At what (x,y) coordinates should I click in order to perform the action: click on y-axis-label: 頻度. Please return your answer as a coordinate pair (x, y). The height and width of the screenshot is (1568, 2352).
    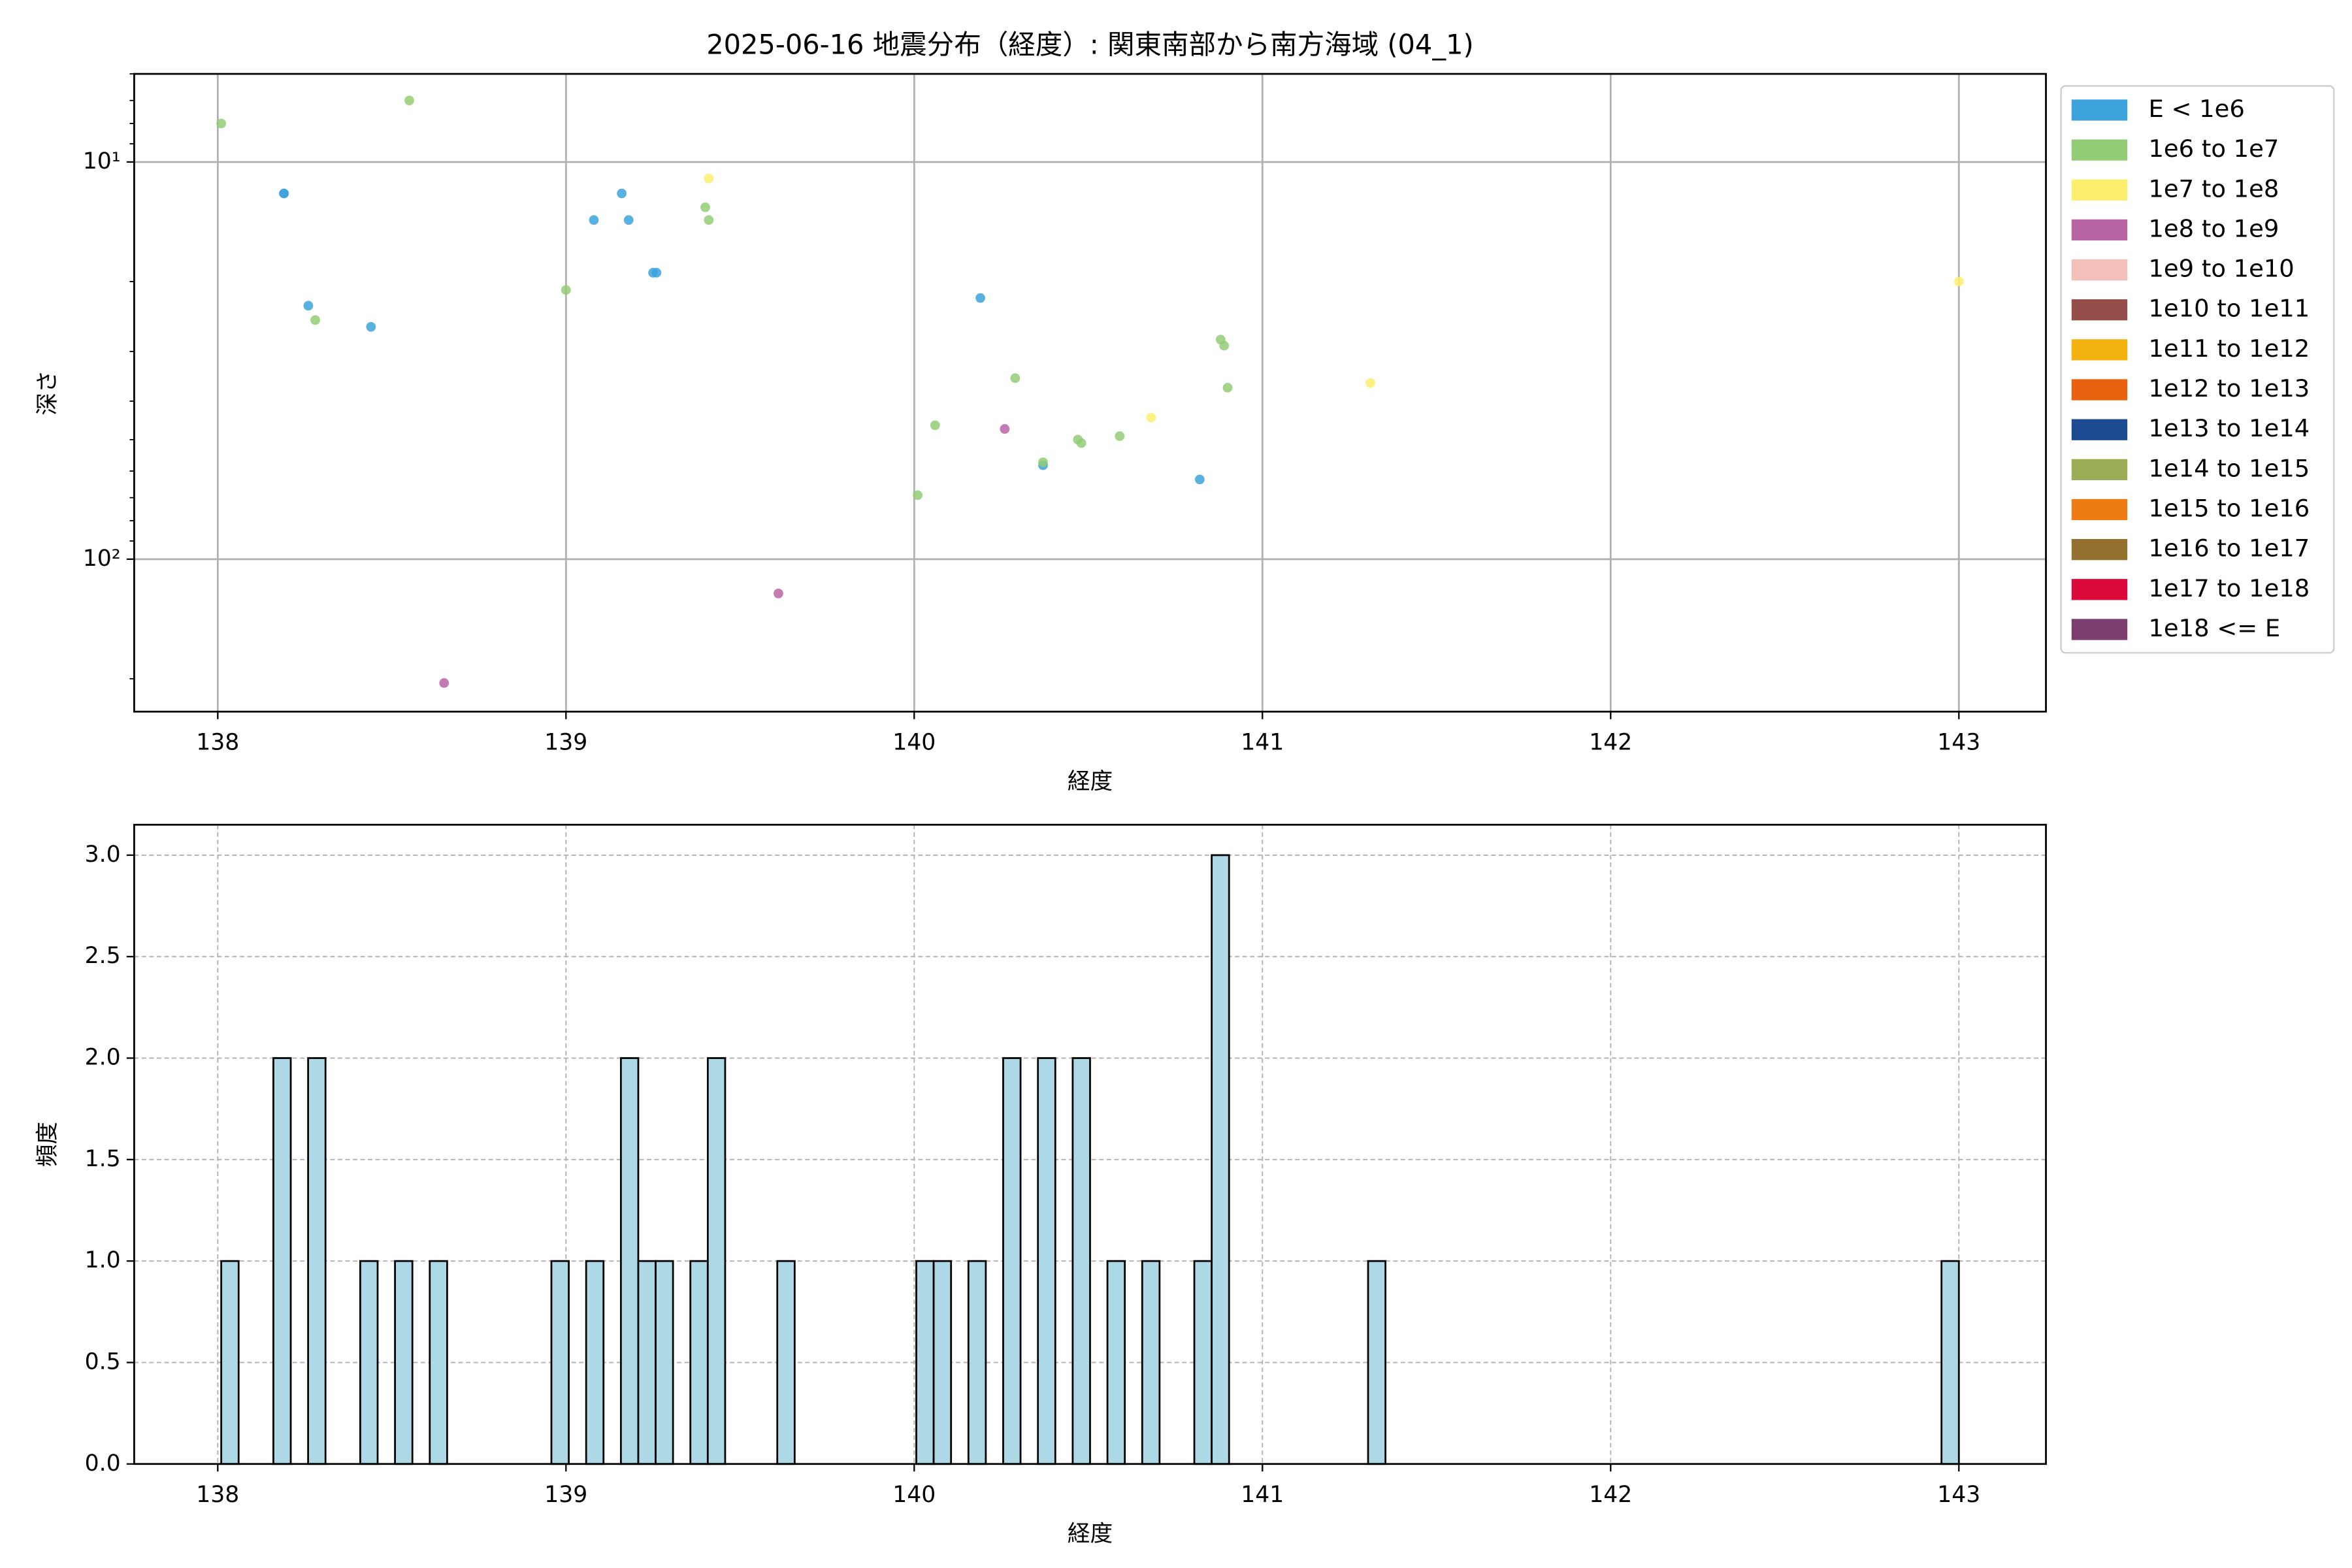
    Looking at the image, I should click on (48, 1144).